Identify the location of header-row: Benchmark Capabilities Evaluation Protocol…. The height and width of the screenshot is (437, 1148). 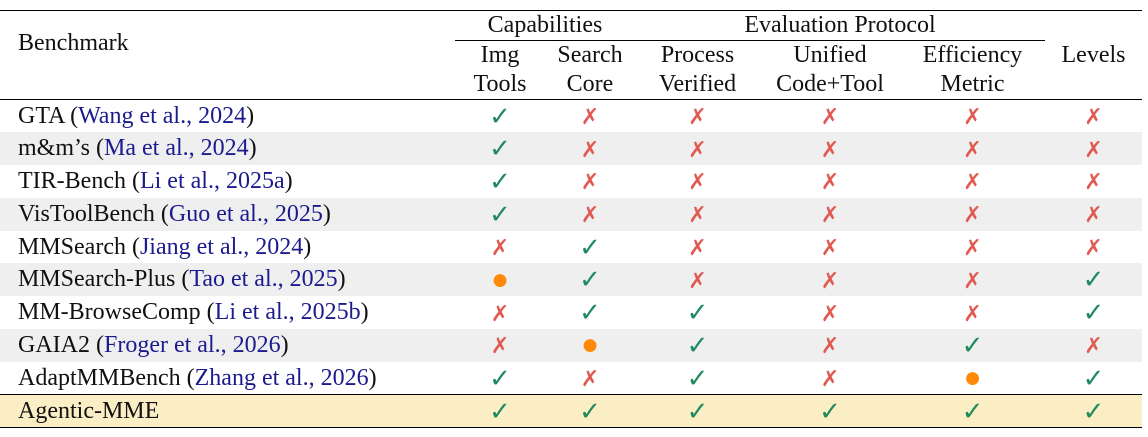
(571, 39).